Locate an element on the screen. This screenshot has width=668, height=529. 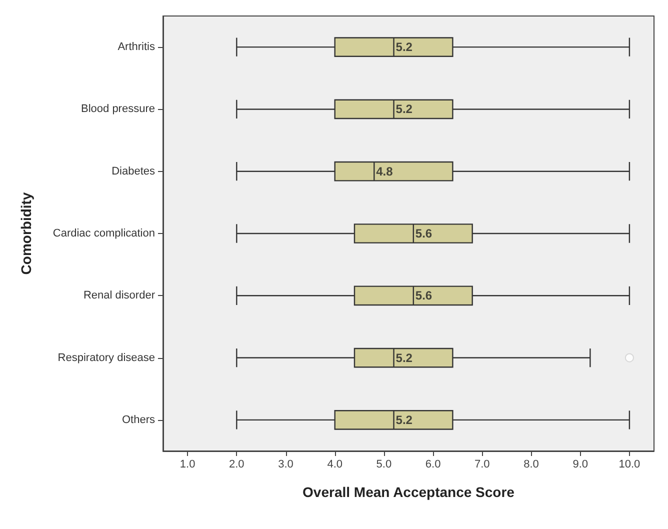
y-tick-label: Diabetes is located at coordinates (134, 171).